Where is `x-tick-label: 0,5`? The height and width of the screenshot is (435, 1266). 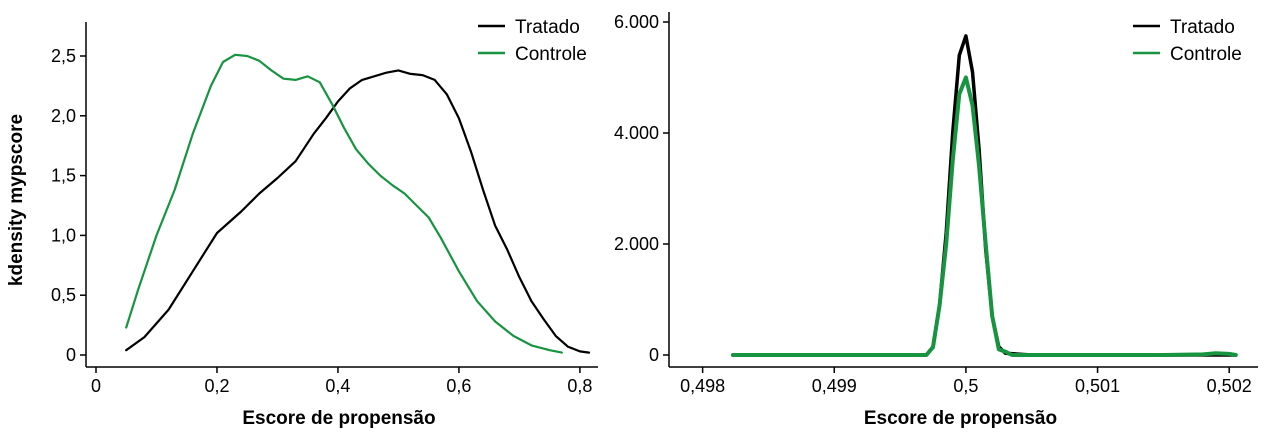
x-tick-label: 0,5 is located at coordinates (965, 386).